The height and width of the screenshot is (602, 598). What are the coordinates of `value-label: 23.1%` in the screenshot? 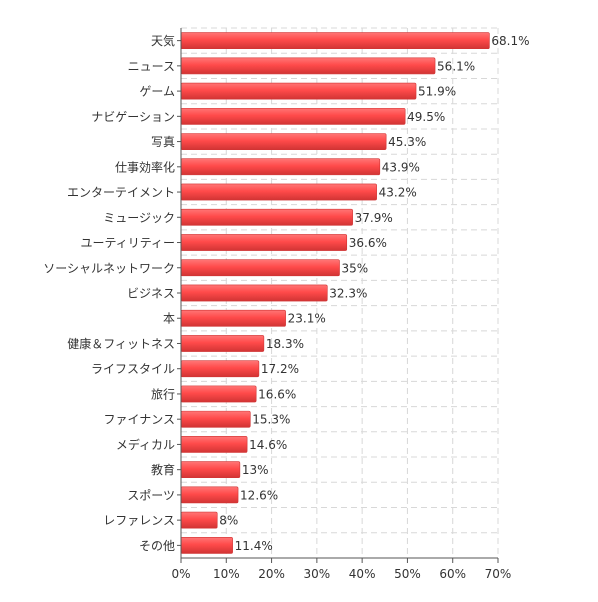 It's located at (307, 319).